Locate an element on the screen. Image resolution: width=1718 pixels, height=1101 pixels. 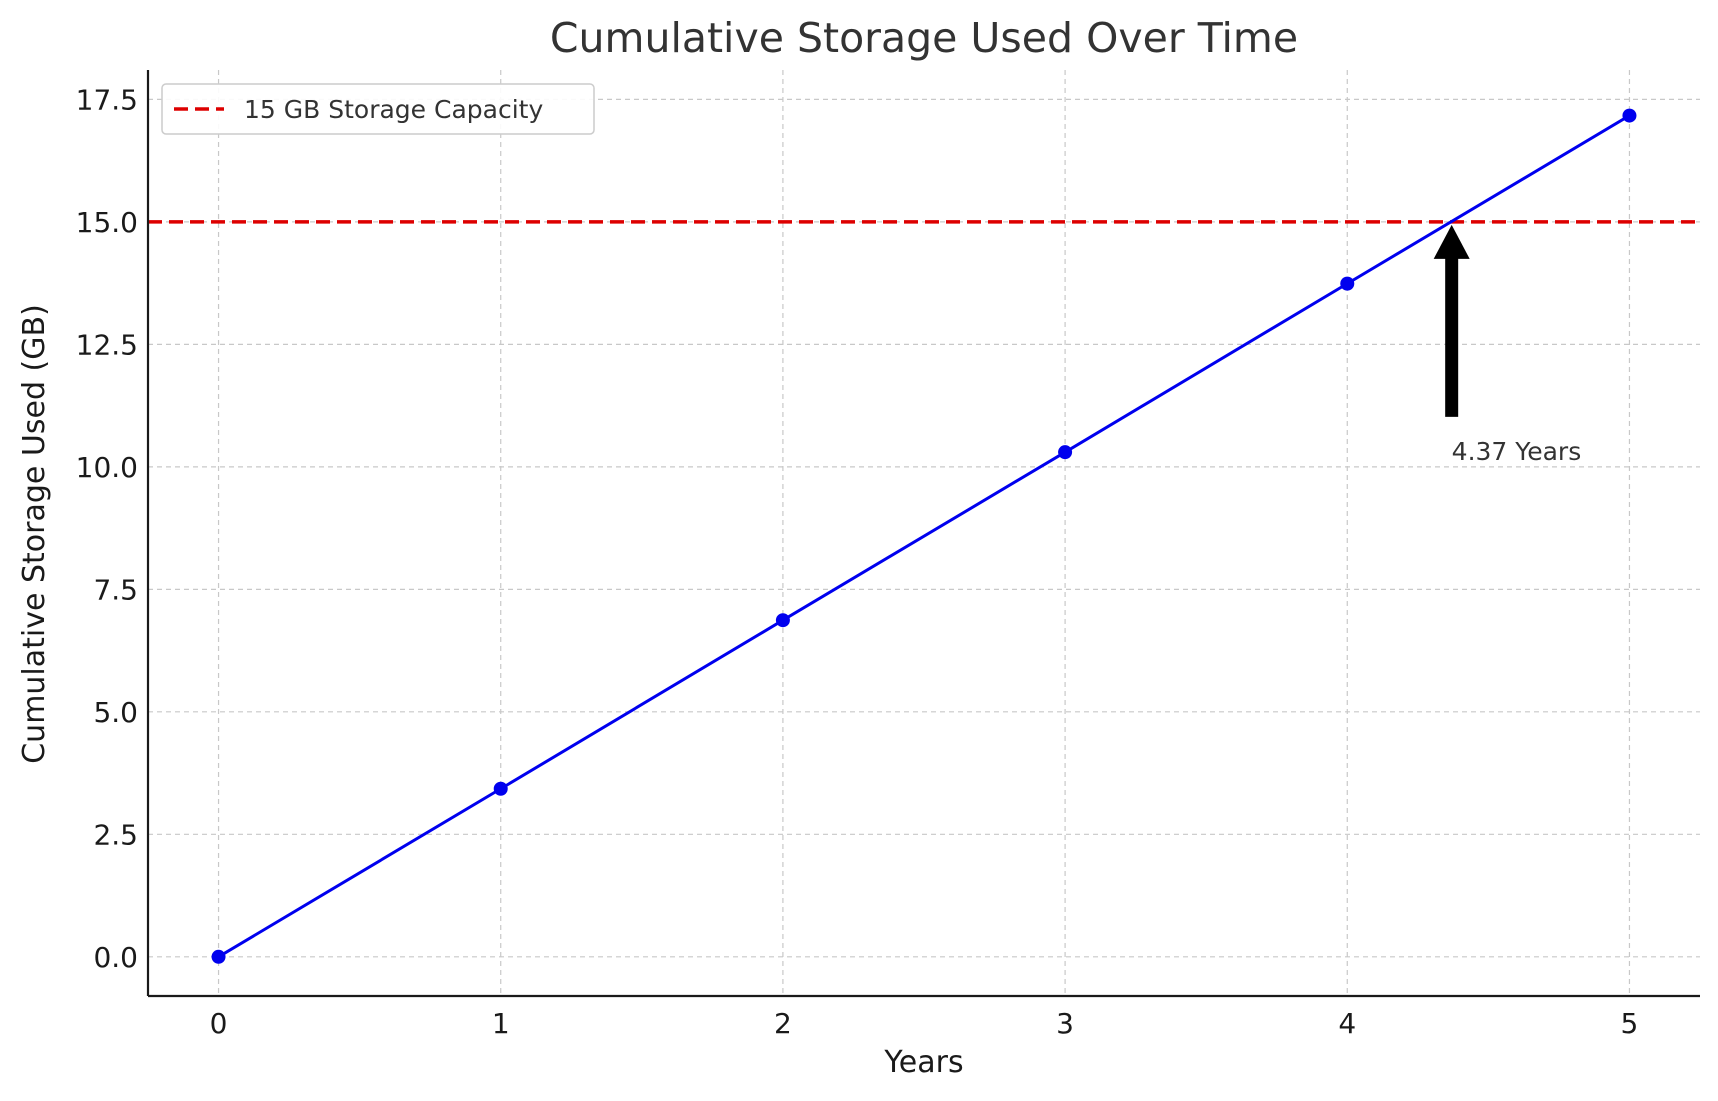
y-axis-label: Cumulative Storage Used (GB) is located at coordinates (34, 534).